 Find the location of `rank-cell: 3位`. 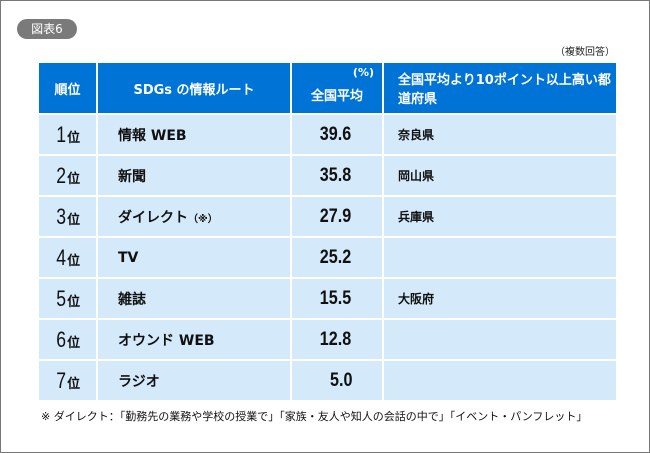

rank-cell: 3位 is located at coordinates (67, 216).